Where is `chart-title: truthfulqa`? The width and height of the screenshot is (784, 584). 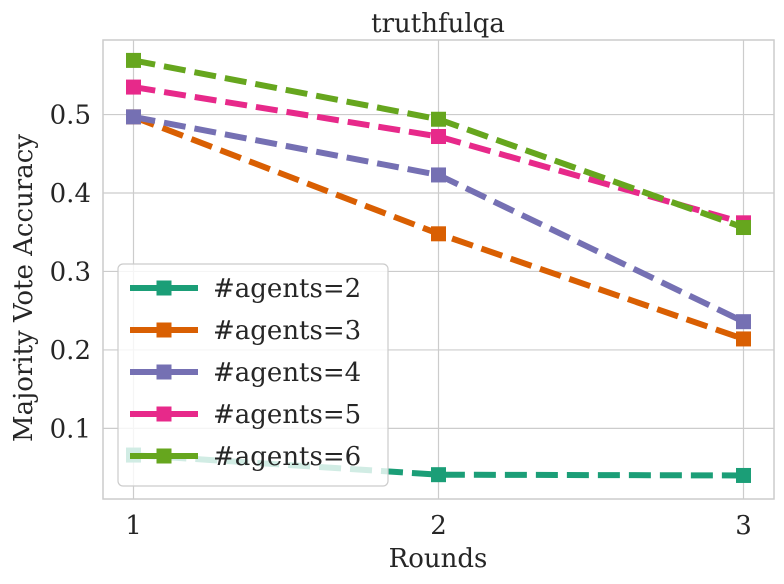
chart-title: truthfulqa is located at coordinates (438, 24).